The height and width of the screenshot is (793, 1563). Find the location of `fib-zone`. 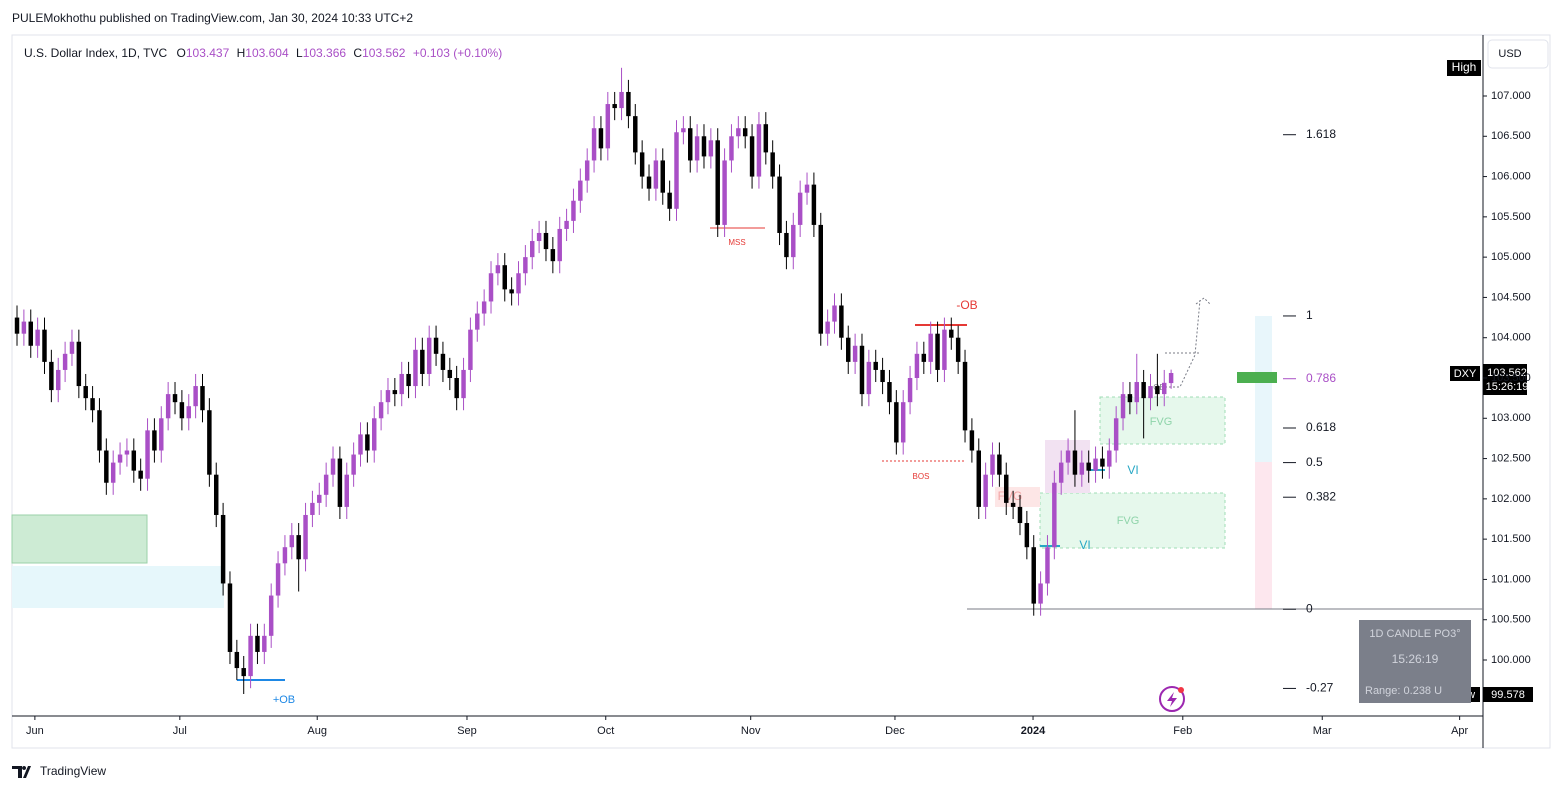

fib-zone is located at coordinates (1263, 535).